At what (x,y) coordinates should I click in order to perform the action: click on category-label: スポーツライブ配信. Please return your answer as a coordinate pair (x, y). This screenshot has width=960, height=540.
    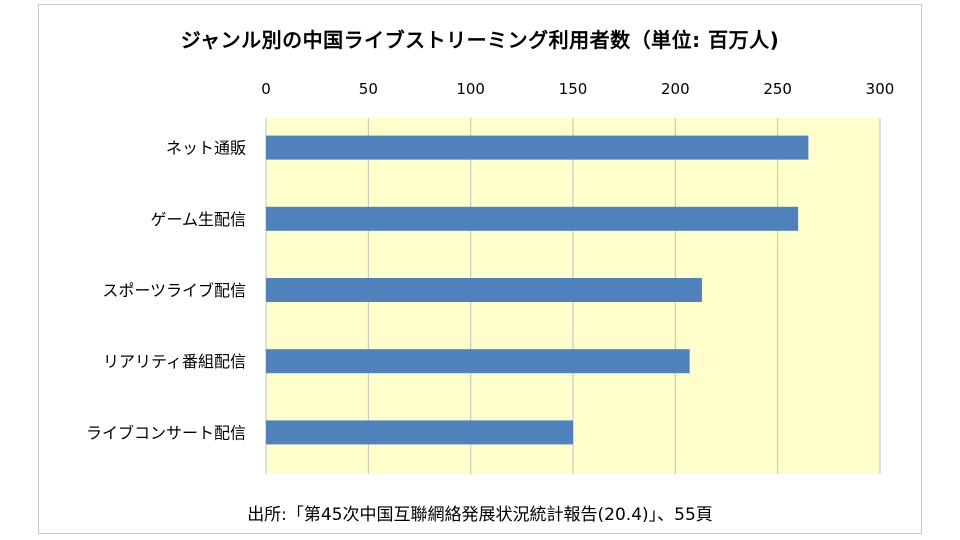
    Looking at the image, I should click on (174, 290).